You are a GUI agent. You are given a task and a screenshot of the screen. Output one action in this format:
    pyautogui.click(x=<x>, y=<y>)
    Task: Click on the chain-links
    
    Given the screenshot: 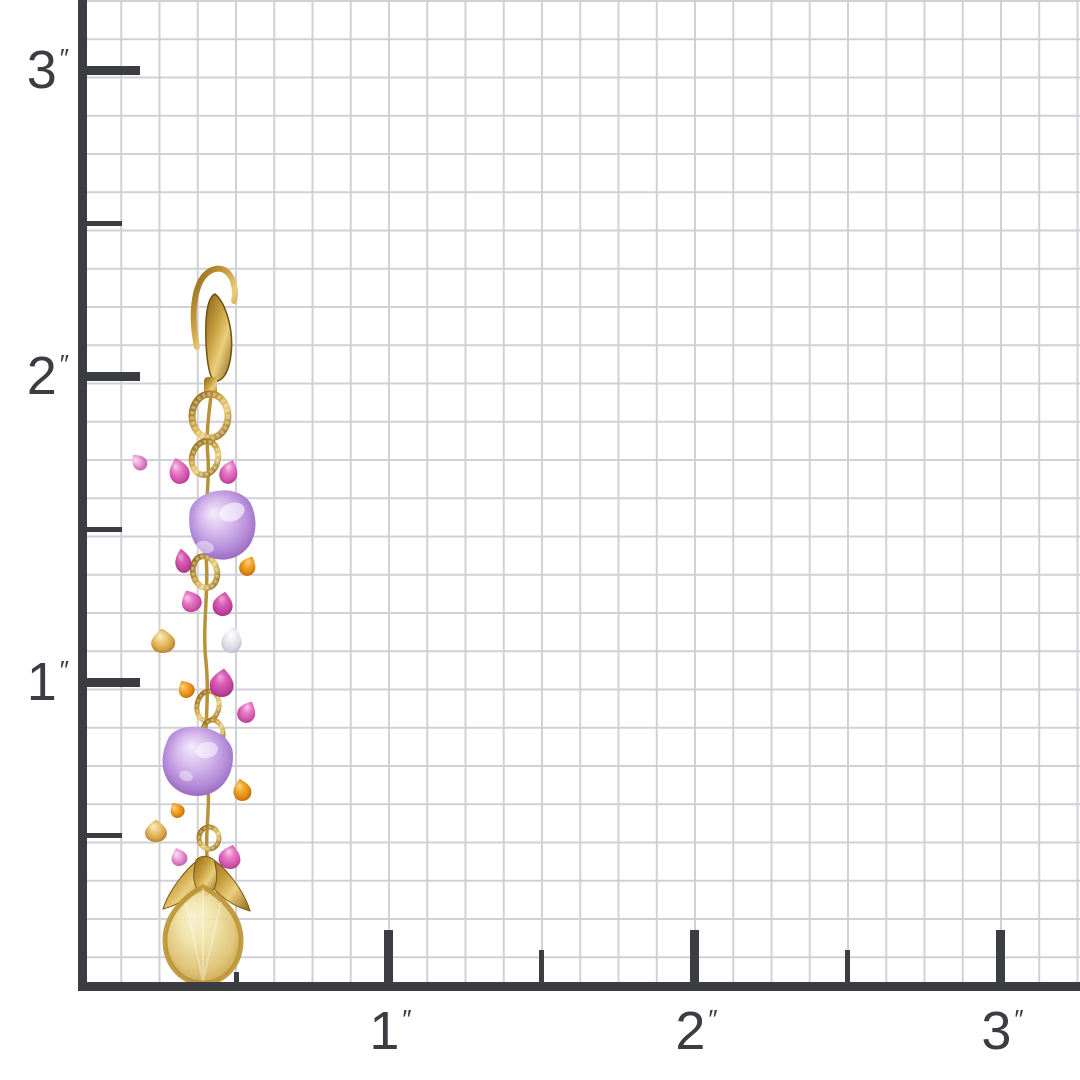 What is the action you would take?
    pyautogui.click(x=210, y=621)
    